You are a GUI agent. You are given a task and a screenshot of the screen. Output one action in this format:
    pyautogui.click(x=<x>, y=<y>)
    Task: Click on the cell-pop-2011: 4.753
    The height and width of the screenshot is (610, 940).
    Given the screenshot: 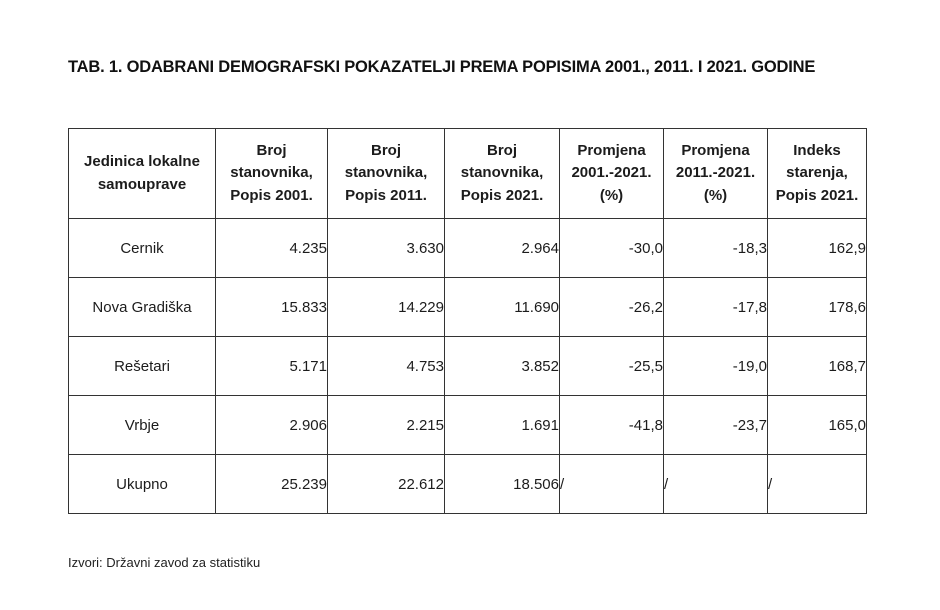 What is the action you would take?
    pyautogui.click(x=386, y=366)
    